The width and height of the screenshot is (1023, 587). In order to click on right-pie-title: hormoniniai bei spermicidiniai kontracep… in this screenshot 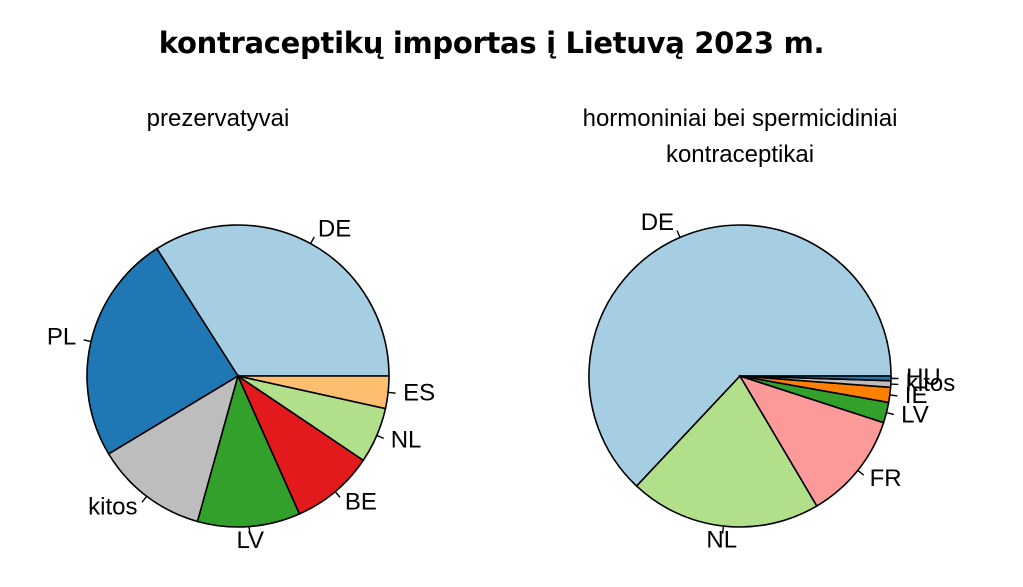, I will do `click(740, 137)`.